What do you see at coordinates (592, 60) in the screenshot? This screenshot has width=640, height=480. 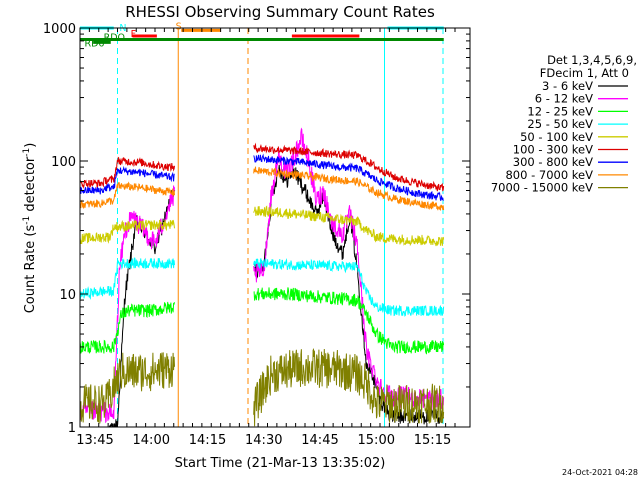 I see `legend-header-line1: Det 1,3,4,5,6,9,` at bounding box center [592, 60].